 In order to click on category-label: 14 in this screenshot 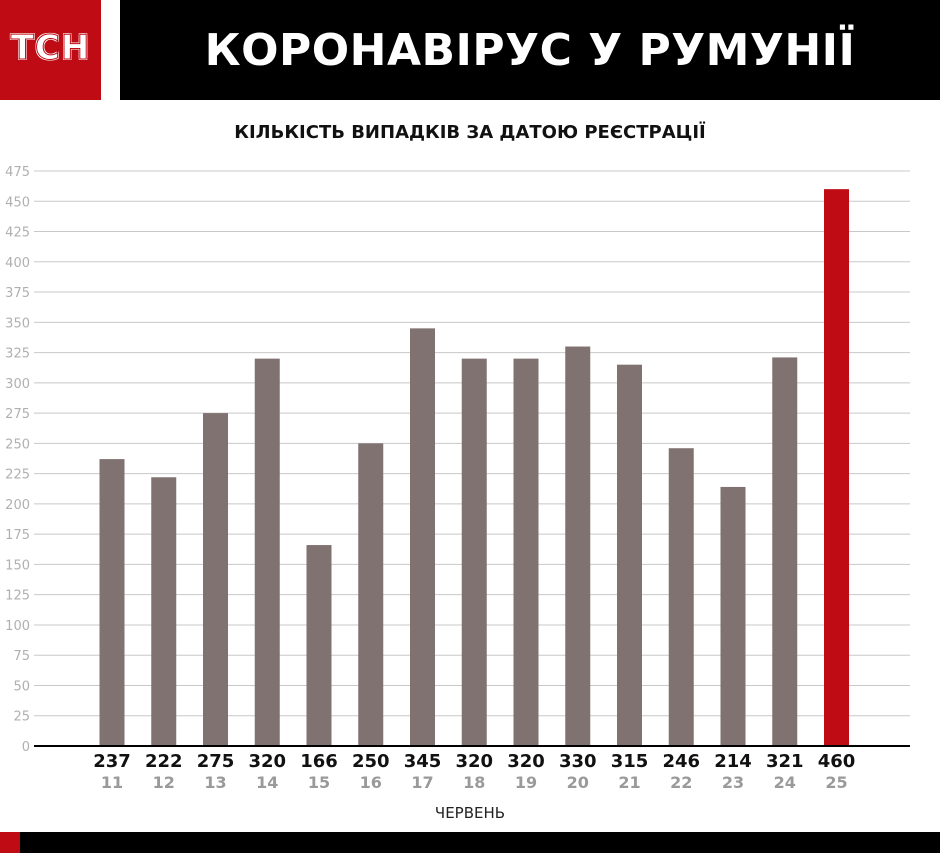, I will do `click(267, 782)`.